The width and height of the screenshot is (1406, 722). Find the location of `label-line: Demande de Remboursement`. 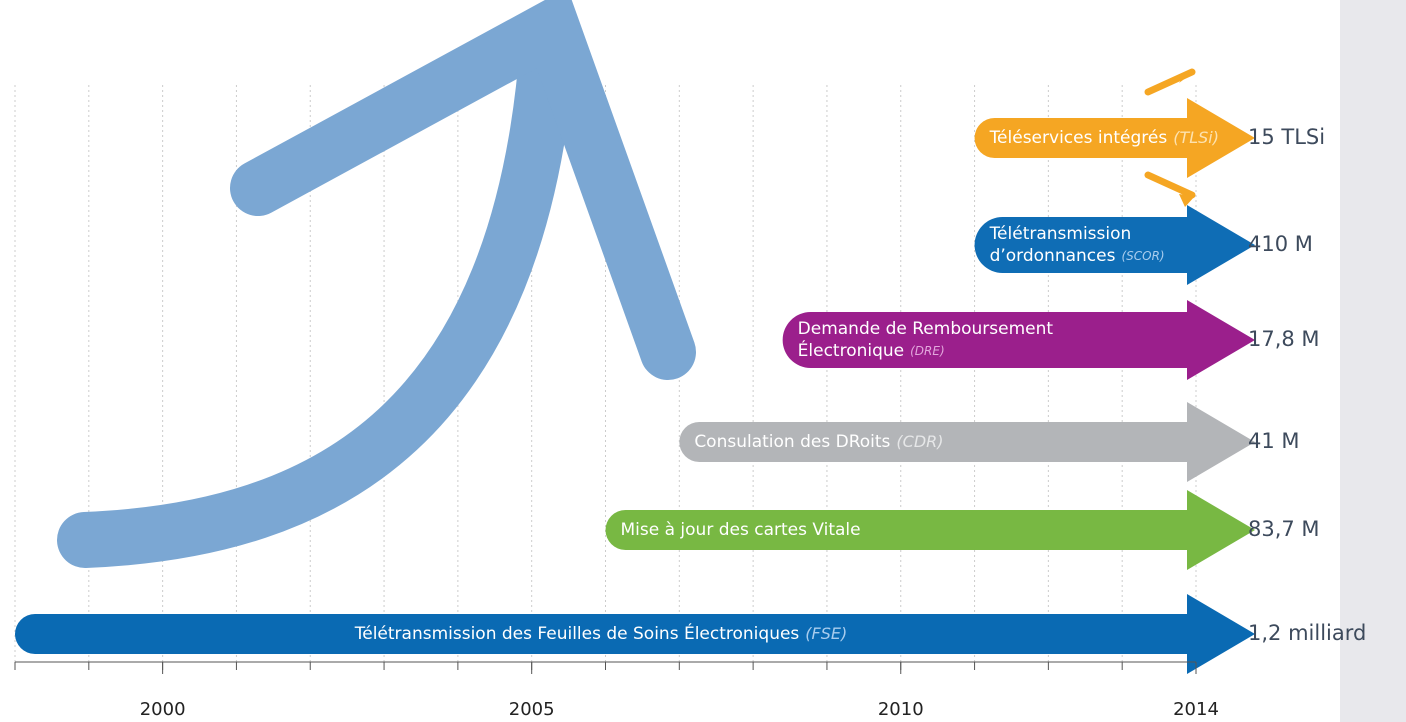

label-line: Demande de Remboursement is located at coordinates (926, 329).